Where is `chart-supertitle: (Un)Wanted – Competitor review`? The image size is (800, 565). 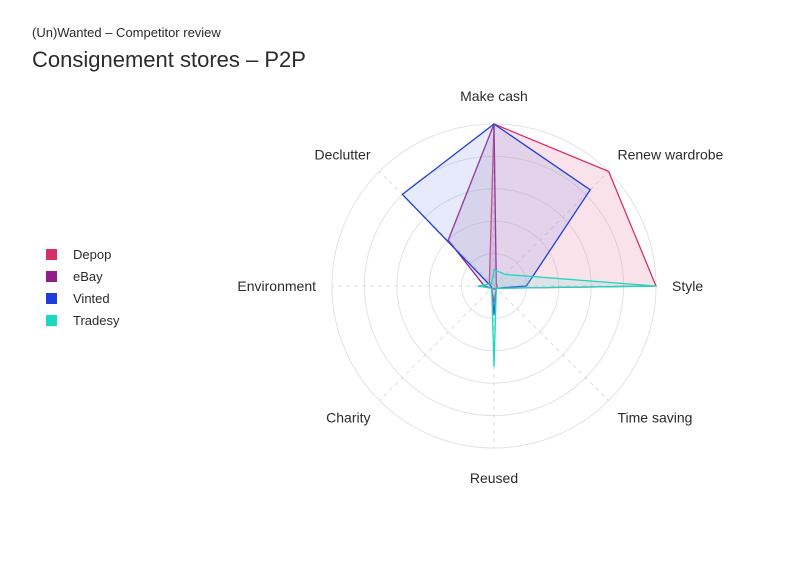 chart-supertitle: (Un)Wanted – Competitor review is located at coordinates (126, 32).